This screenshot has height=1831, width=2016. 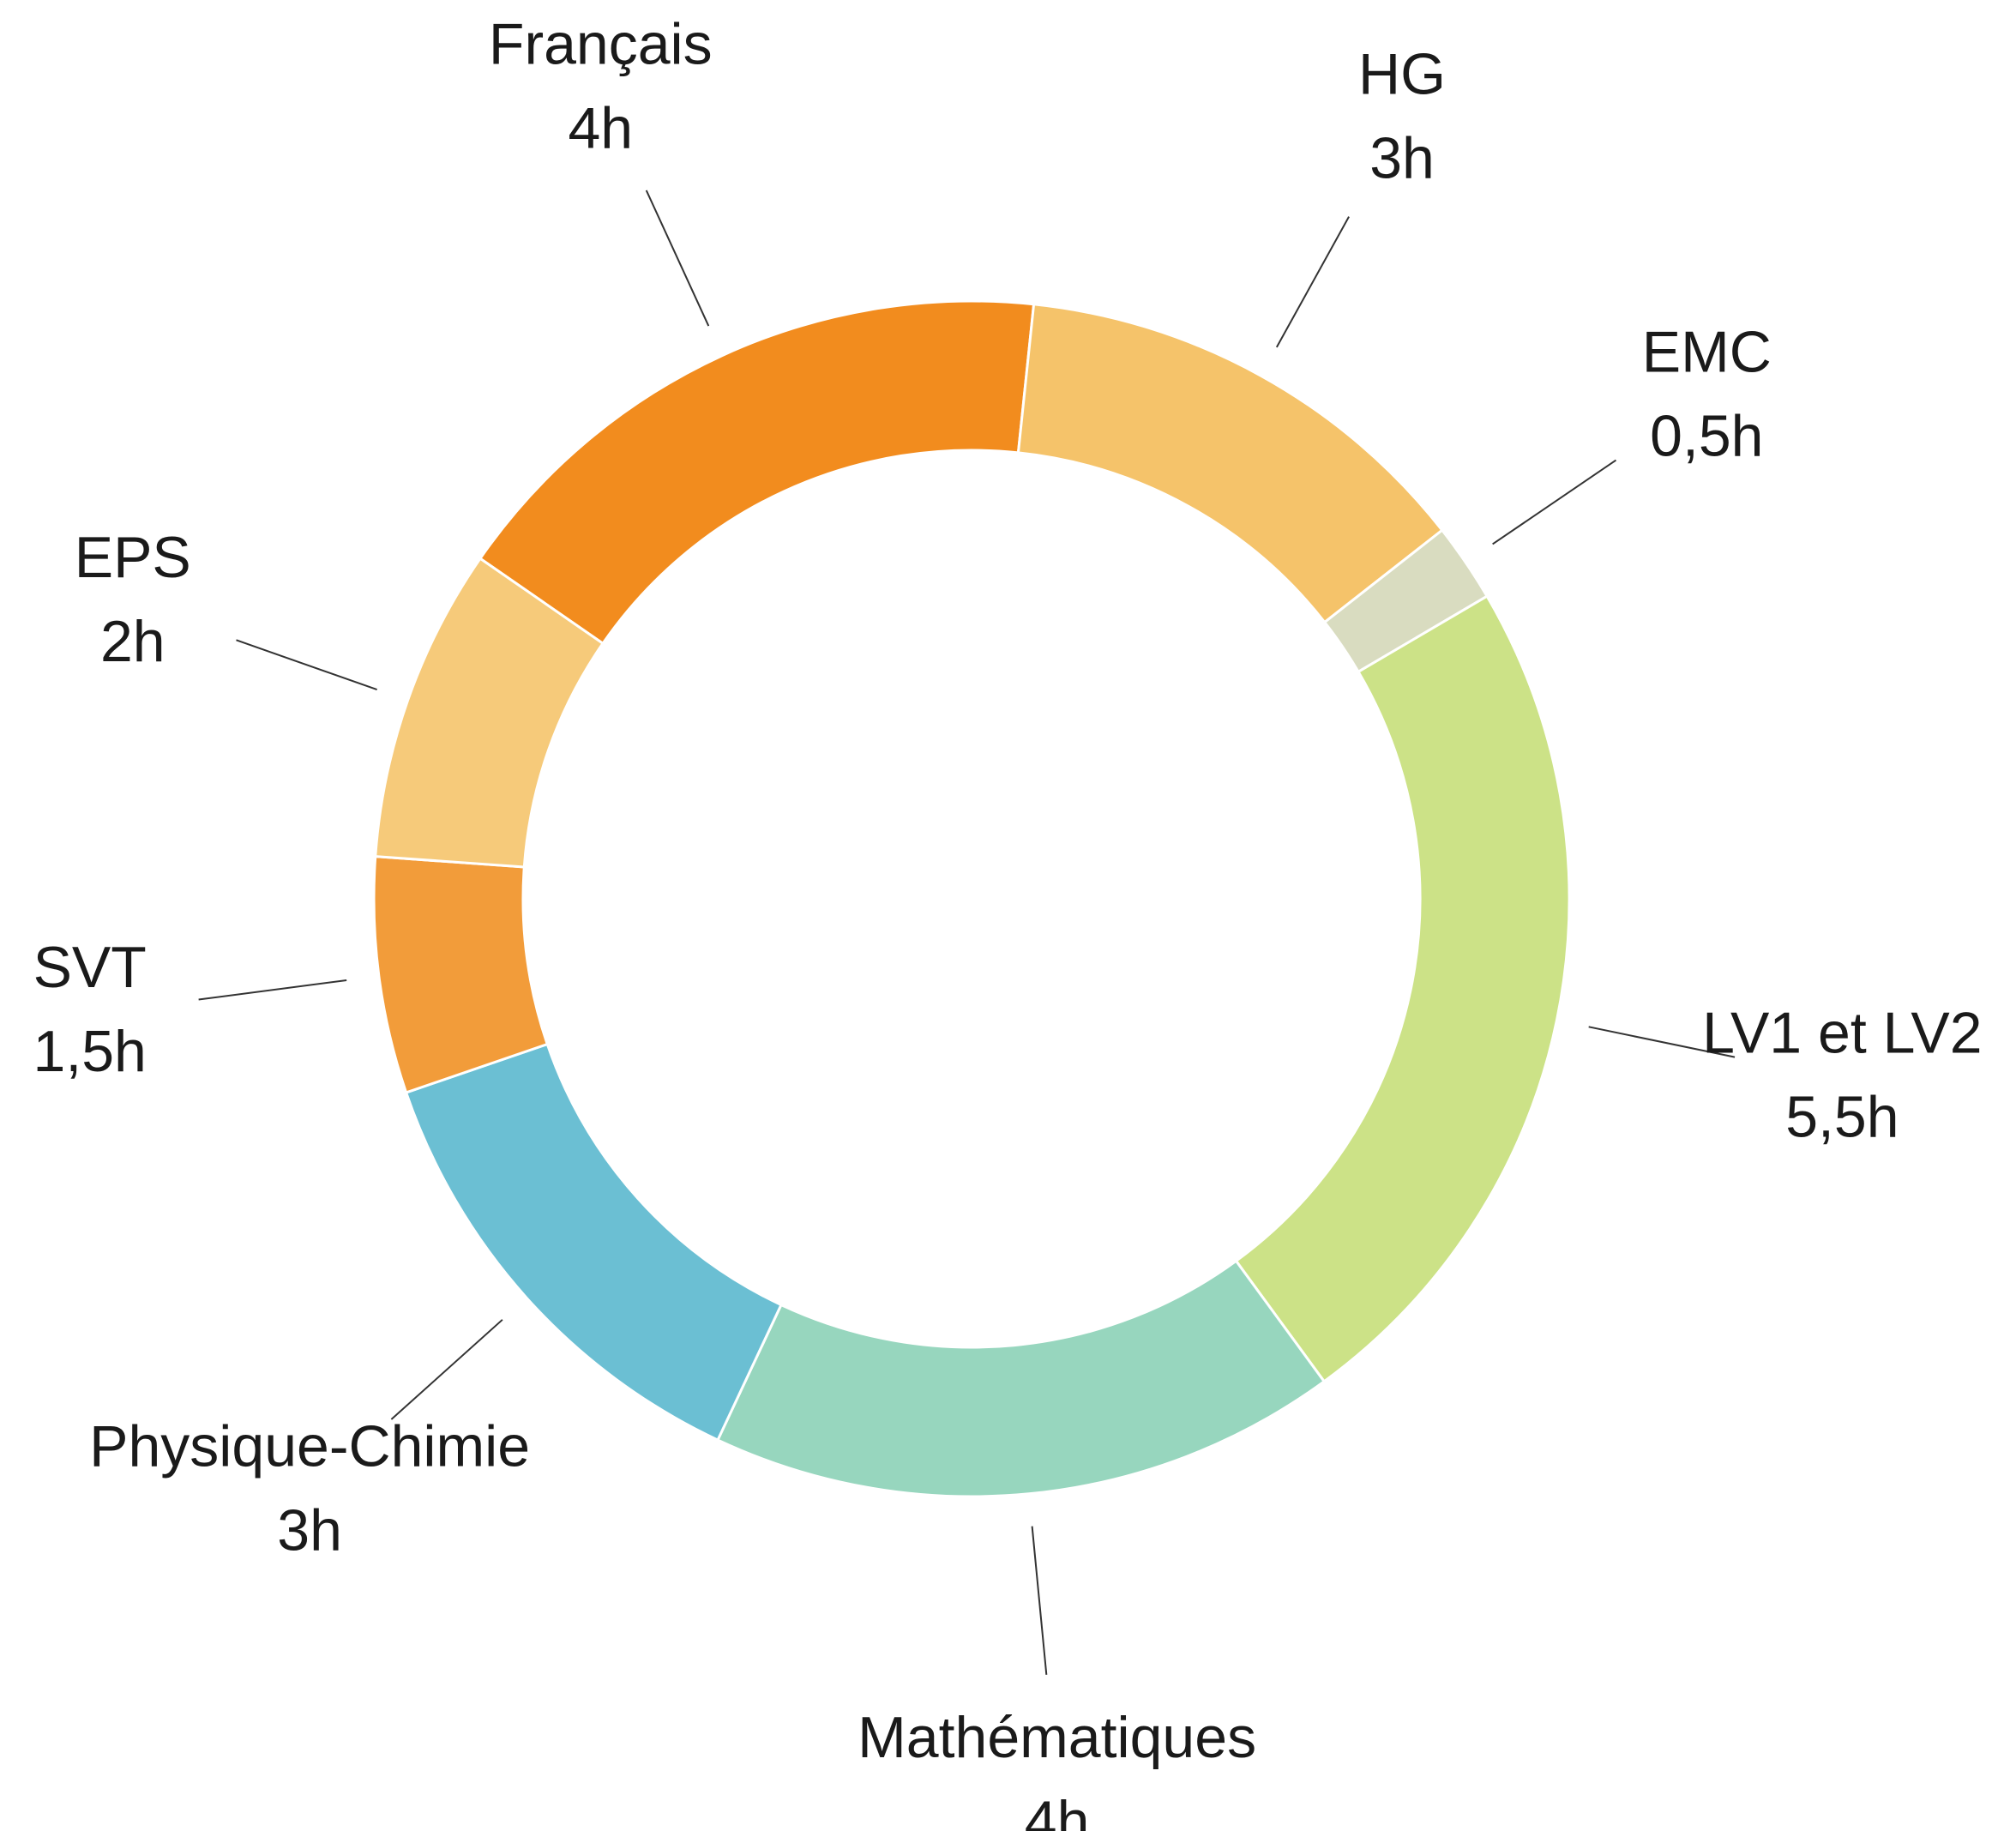 I want to click on slice-label: Mathématiques, so click(x=1057, y=1737).